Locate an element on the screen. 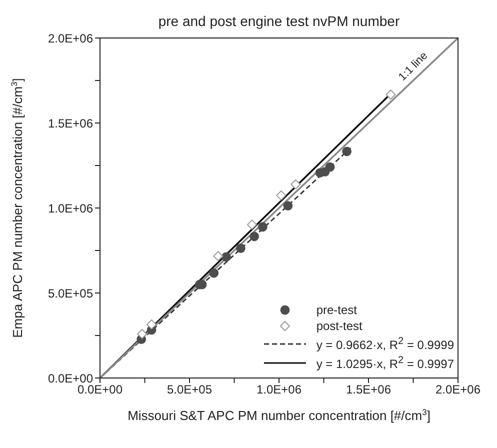 The width and height of the screenshot is (497, 448). chart-title: pre and post engine test nvPM number is located at coordinates (279, 21).